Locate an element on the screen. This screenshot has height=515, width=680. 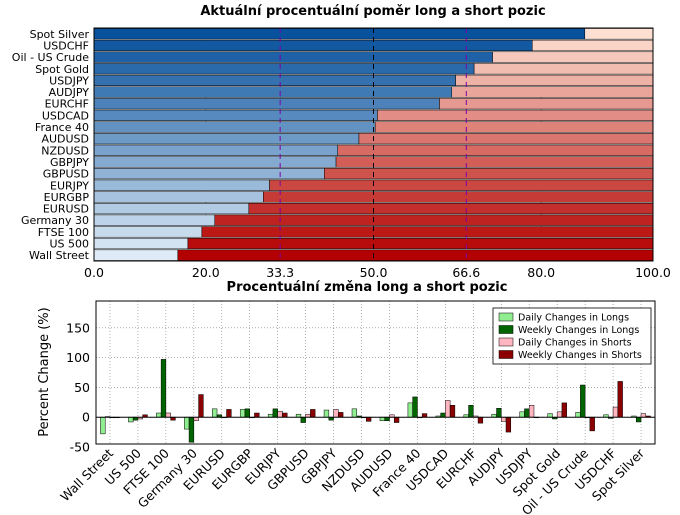
category-label-18: US 500 is located at coordinates (69, 244).